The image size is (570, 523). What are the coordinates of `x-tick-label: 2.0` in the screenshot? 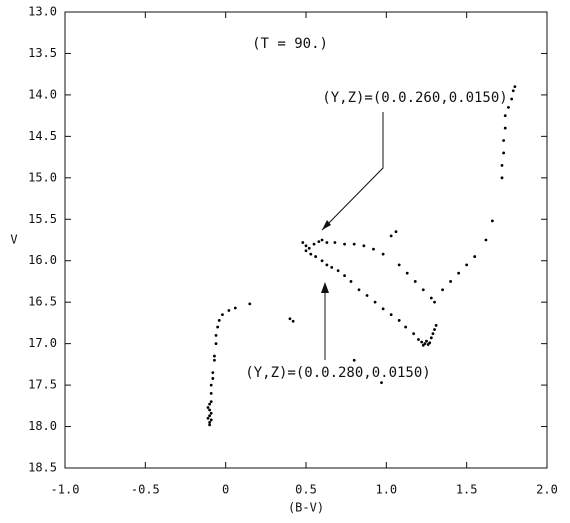 It's located at (547, 490).